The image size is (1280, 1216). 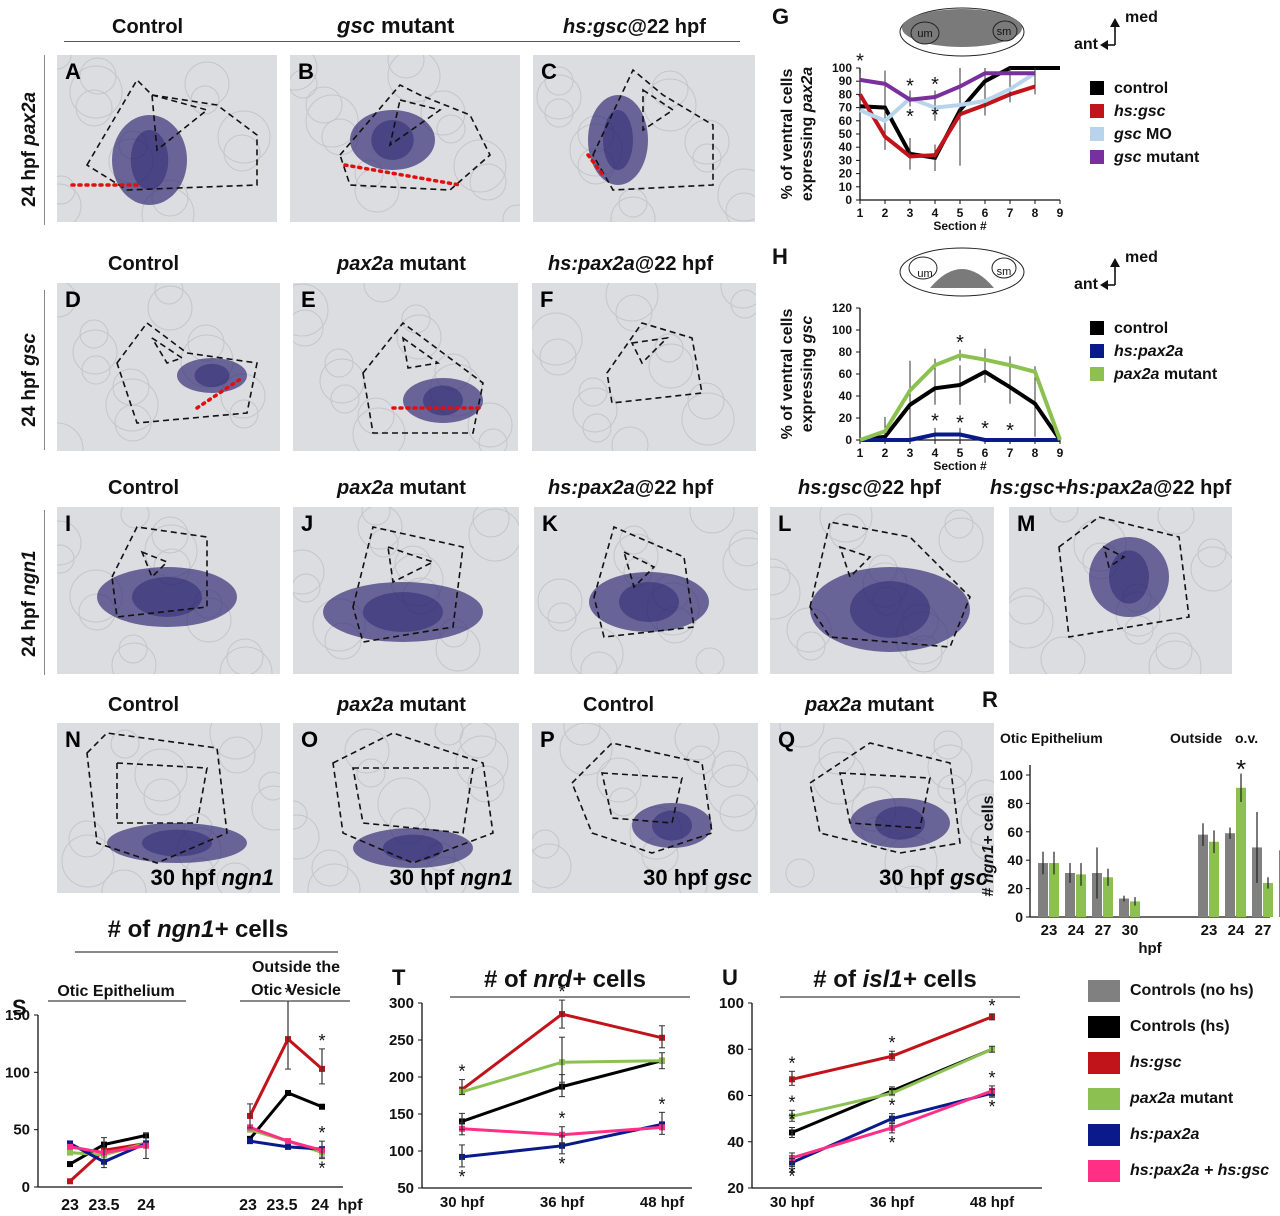 What do you see at coordinates (988, 889) in the screenshot?
I see `label-part: #` at bounding box center [988, 889].